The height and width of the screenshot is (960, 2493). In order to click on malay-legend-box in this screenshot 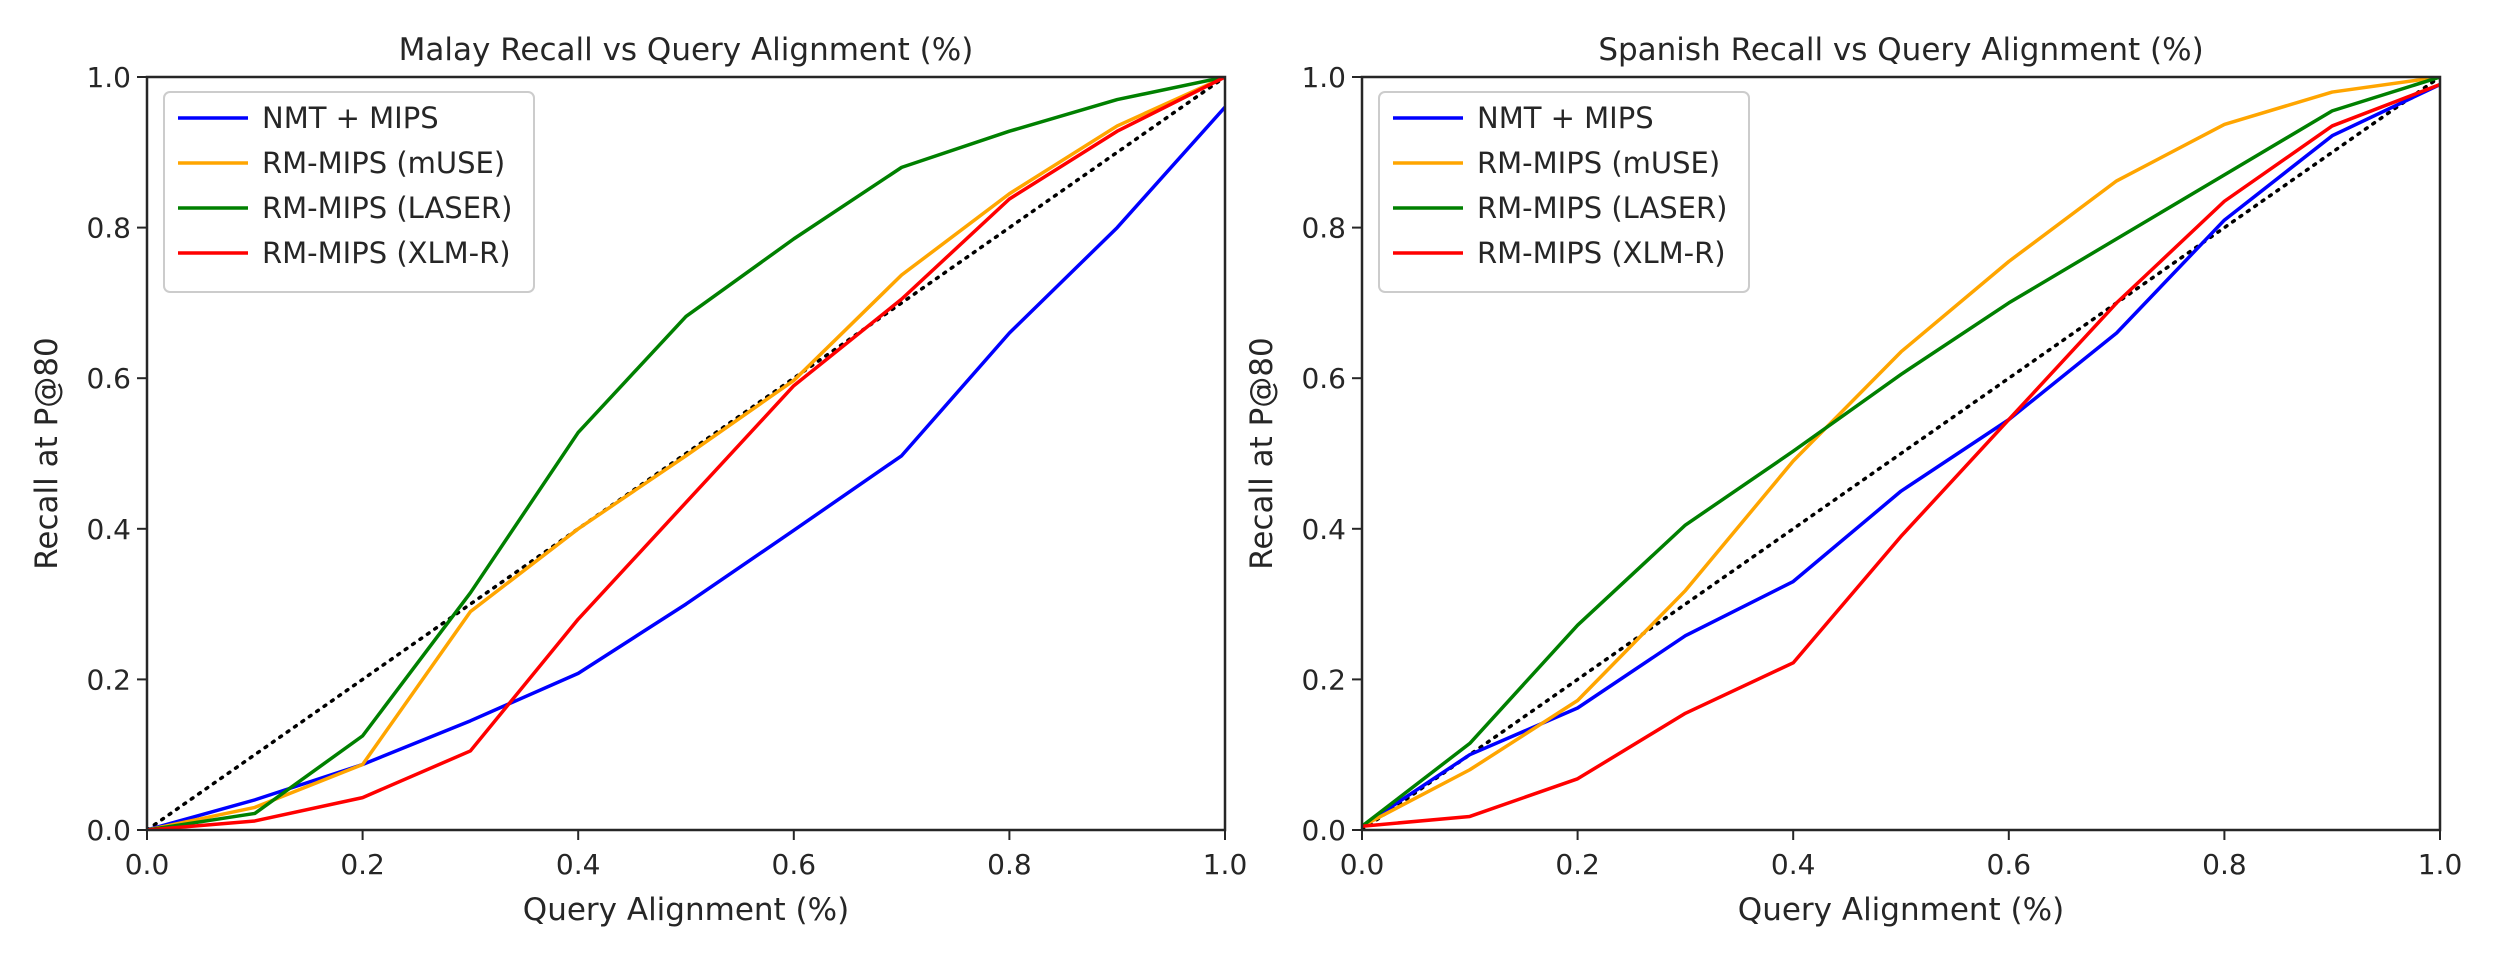, I will do `click(349, 192)`.